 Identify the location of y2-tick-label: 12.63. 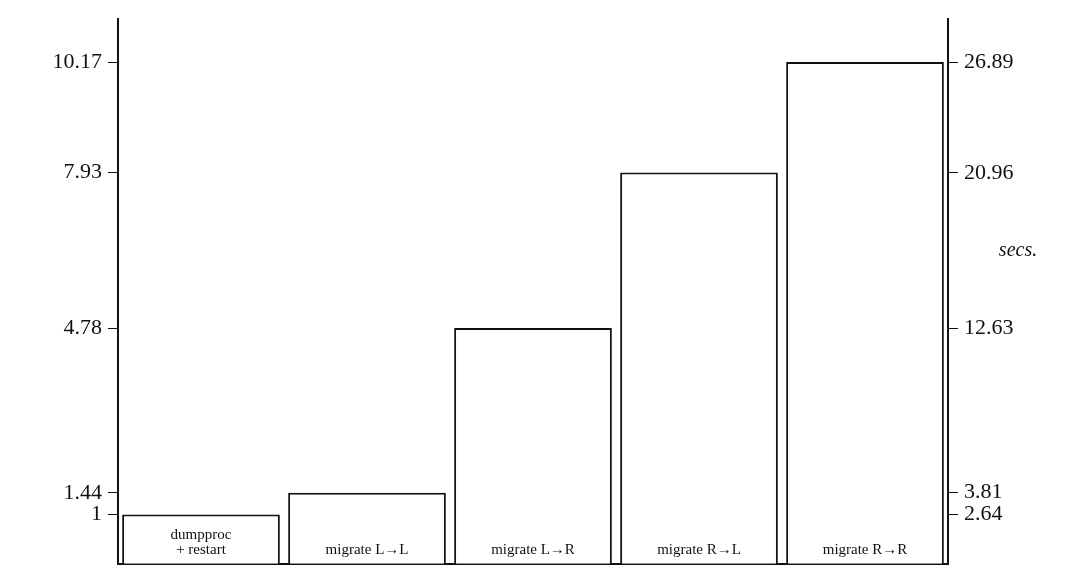
(989, 326).